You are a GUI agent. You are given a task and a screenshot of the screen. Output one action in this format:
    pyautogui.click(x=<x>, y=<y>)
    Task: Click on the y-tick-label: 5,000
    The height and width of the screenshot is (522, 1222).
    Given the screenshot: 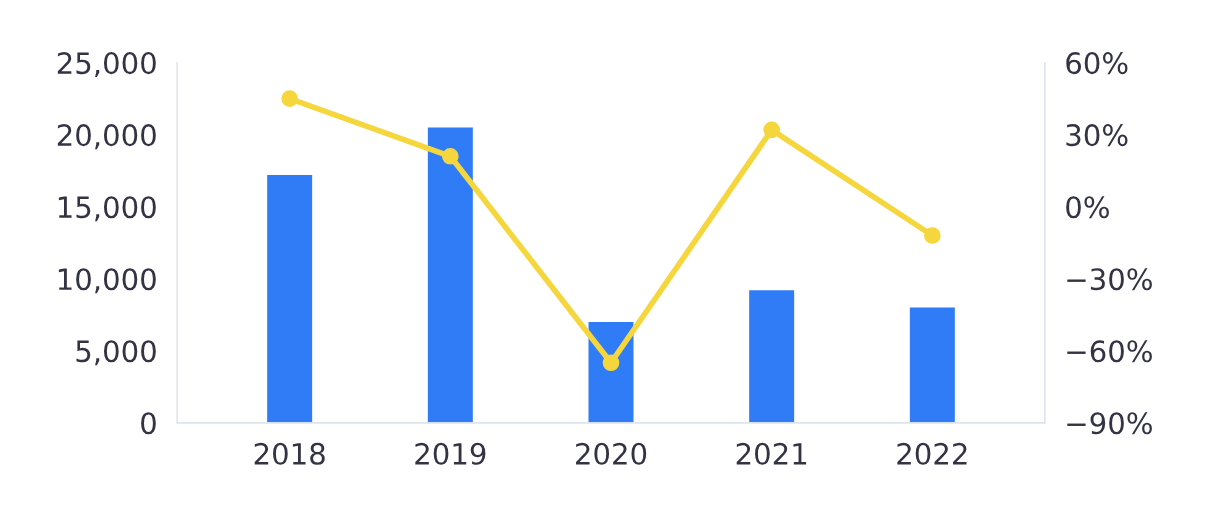 What is the action you would take?
    pyautogui.click(x=116, y=353)
    